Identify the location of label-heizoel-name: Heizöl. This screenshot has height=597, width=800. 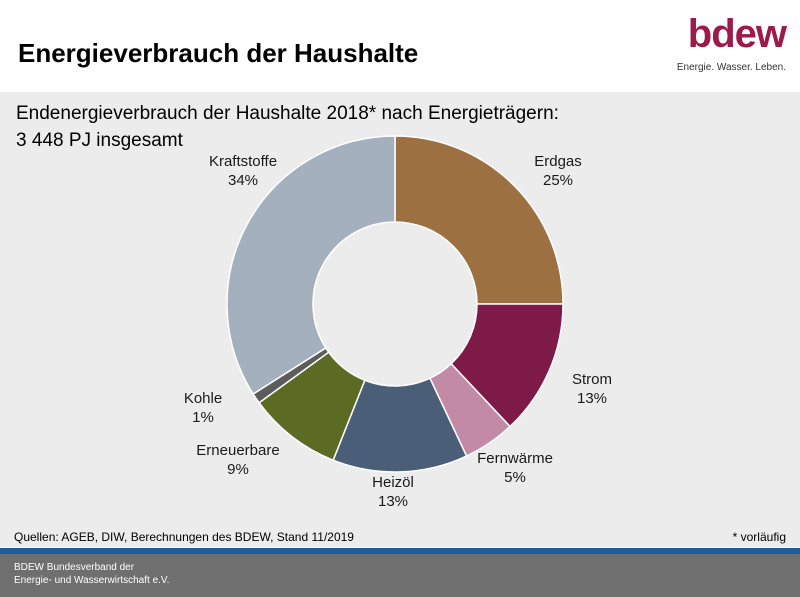
(393, 482).